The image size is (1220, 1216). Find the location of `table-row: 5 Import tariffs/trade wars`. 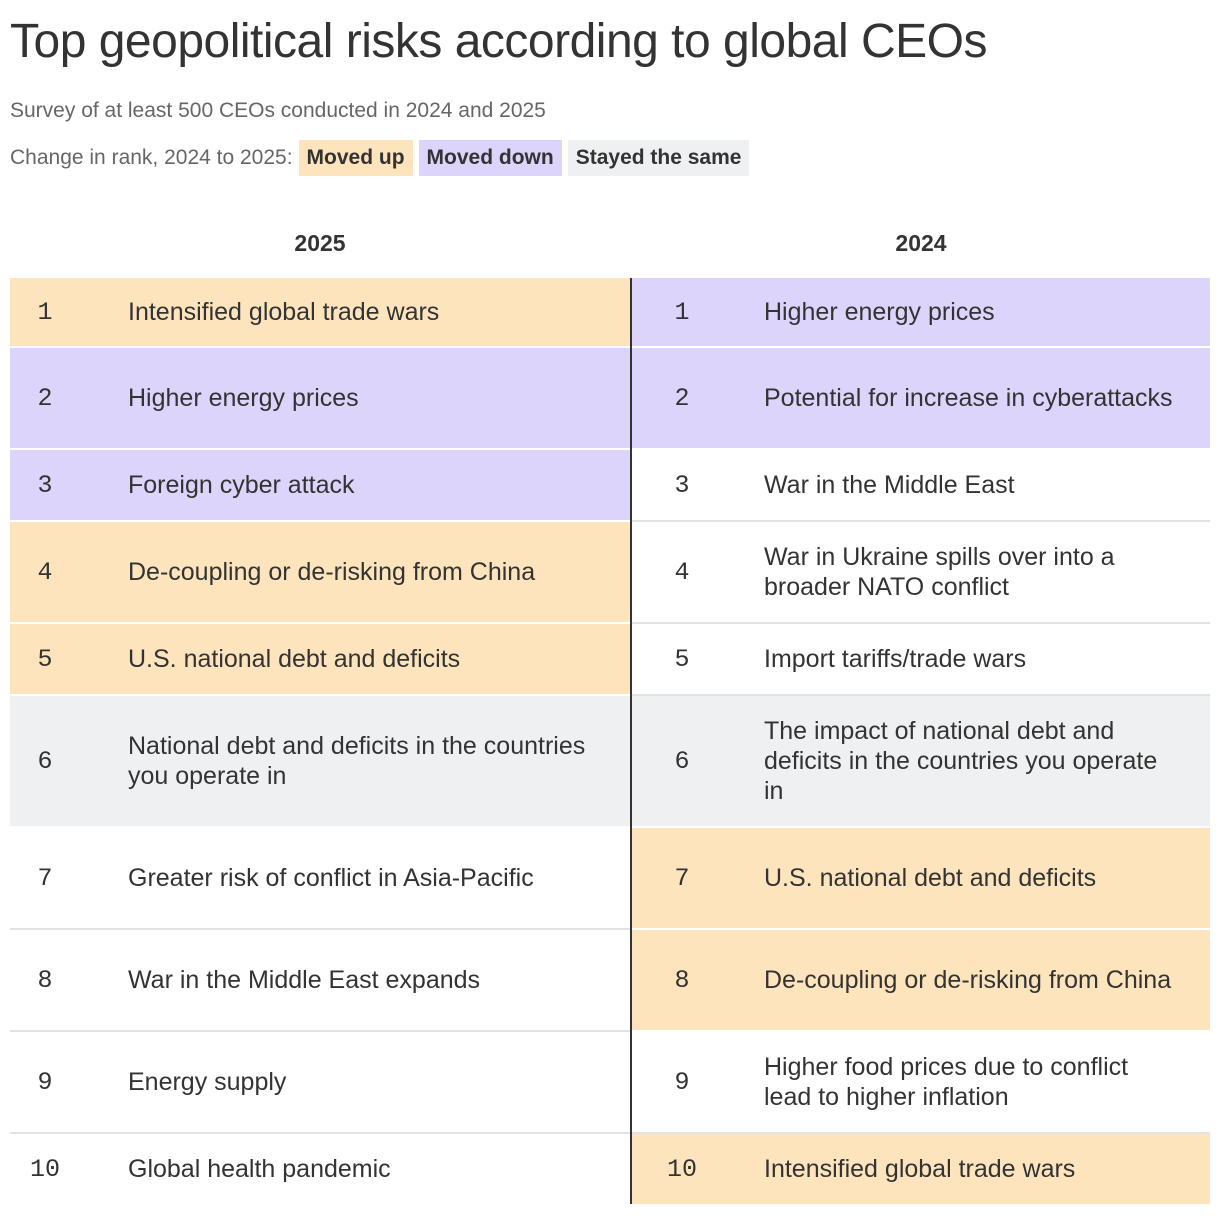

table-row: 5 Import tariffs/trade wars is located at coordinates (921, 660).